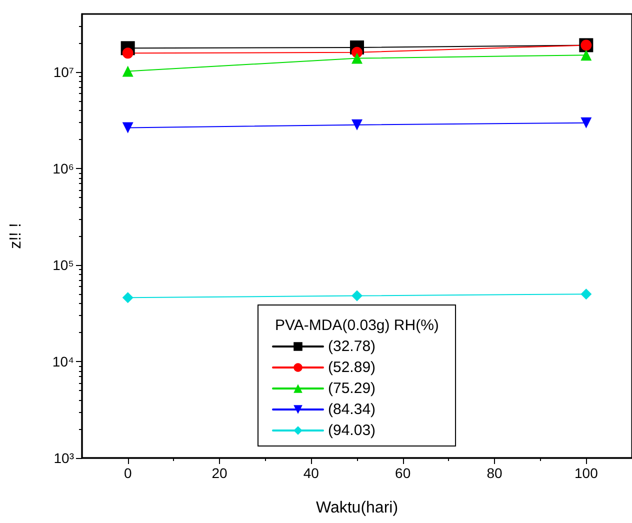 This screenshot has height=523, width=632. What do you see at coordinates (352, 409) in the screenshot?
I see `legend-label: (84.34)` at bounding box center [352, 409].